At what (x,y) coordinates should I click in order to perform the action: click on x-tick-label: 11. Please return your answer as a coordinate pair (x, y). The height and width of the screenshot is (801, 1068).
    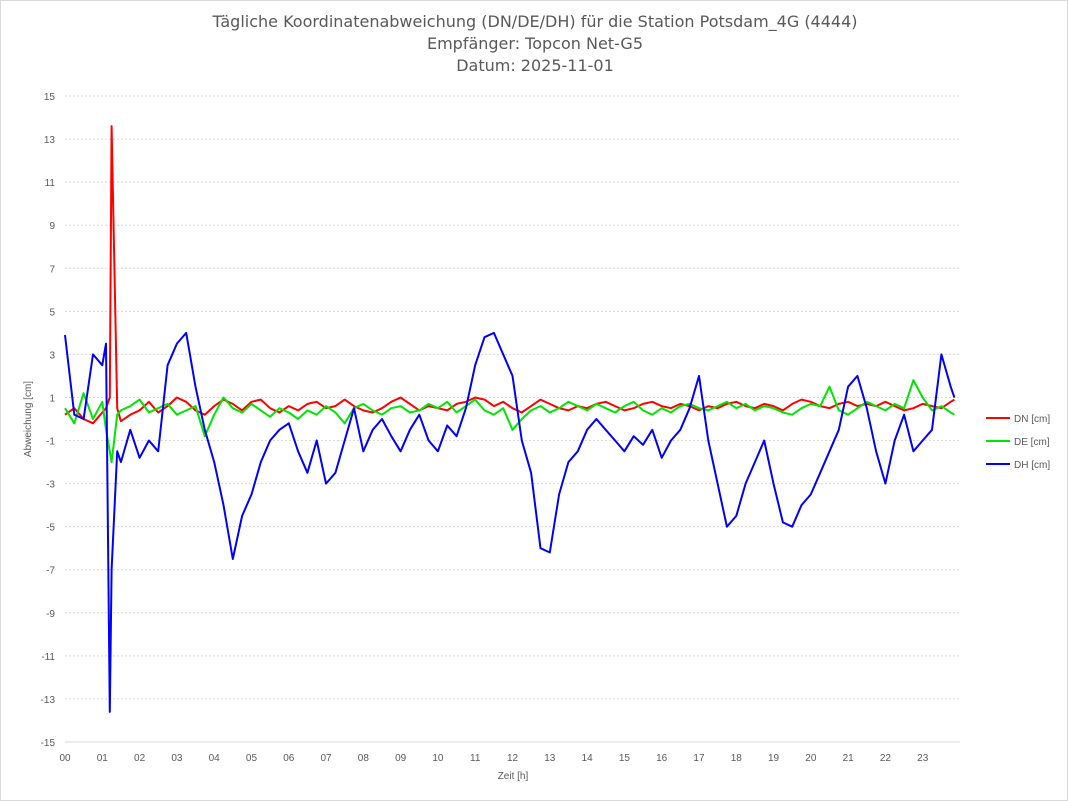
    Looking at the image, I should click on (475, 758).